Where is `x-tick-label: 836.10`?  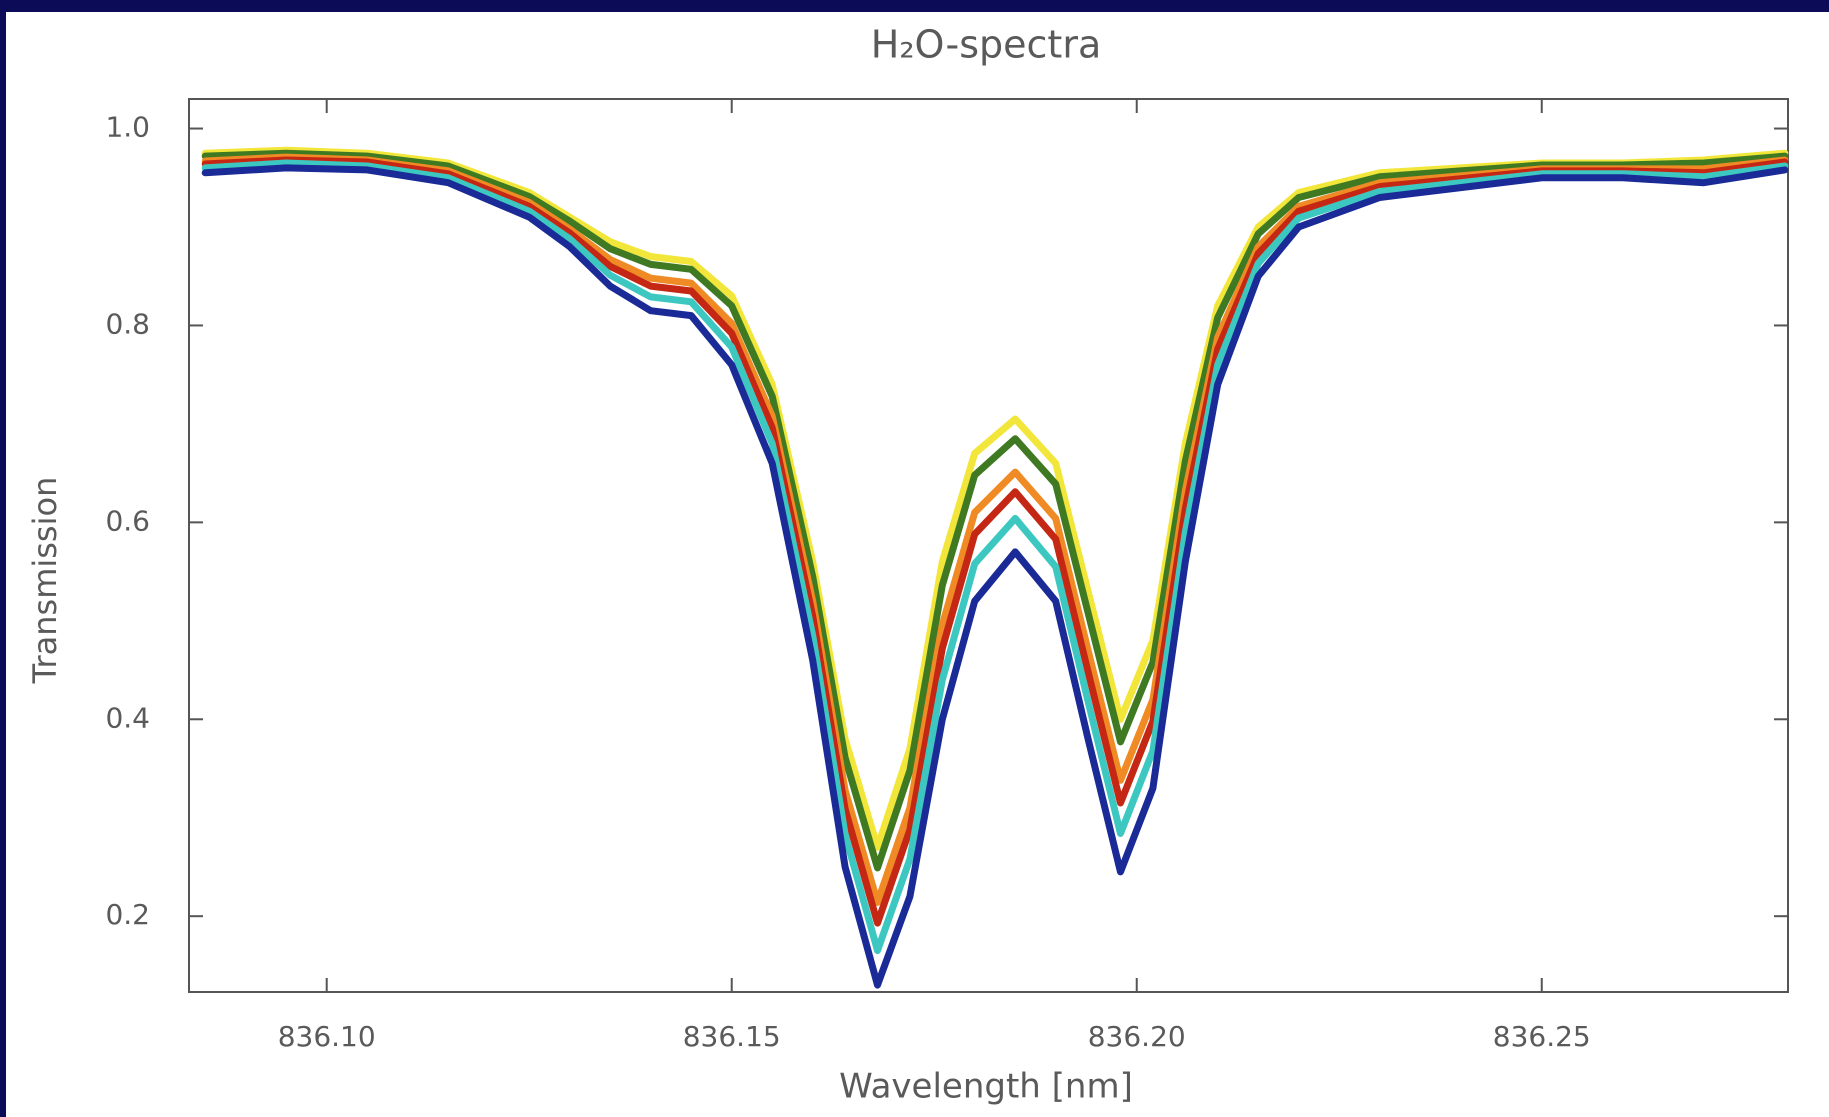
x-tick-label: 836.10 is located at coordinates (327, 1036).